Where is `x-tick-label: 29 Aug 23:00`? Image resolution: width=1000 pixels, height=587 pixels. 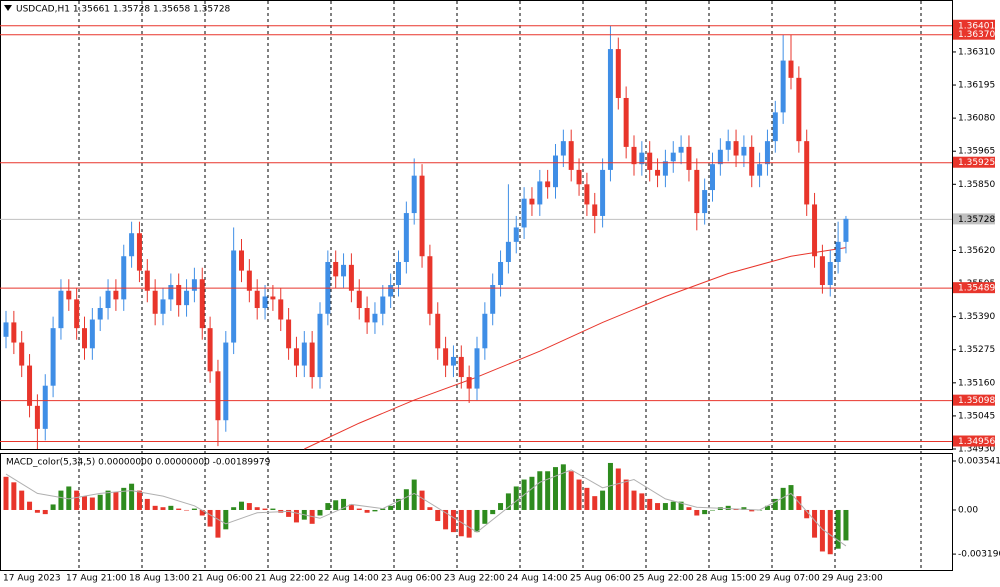
x-tick-label: 29 Aug 23:00 is located at coordinates (852, 579).